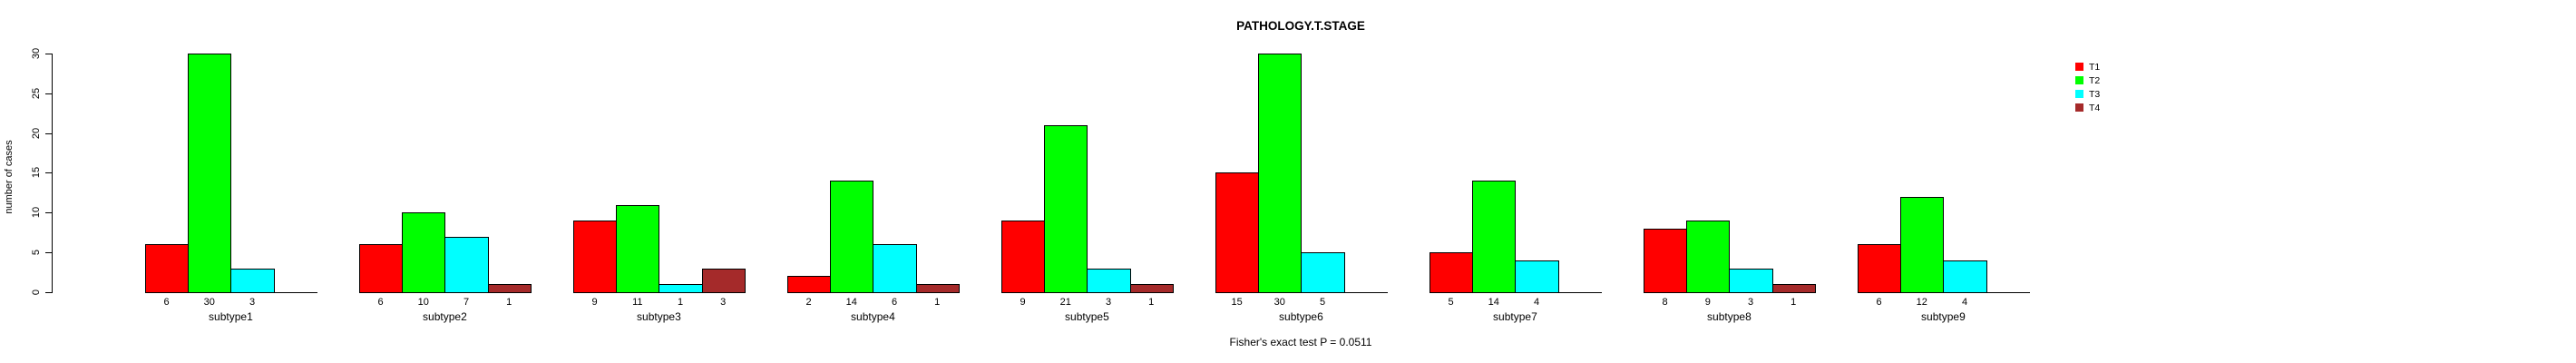 The height and width of the screenshot is (363, 2576). I want to click on bar-count-subtype6-T3: 5, so click(1322, 302).